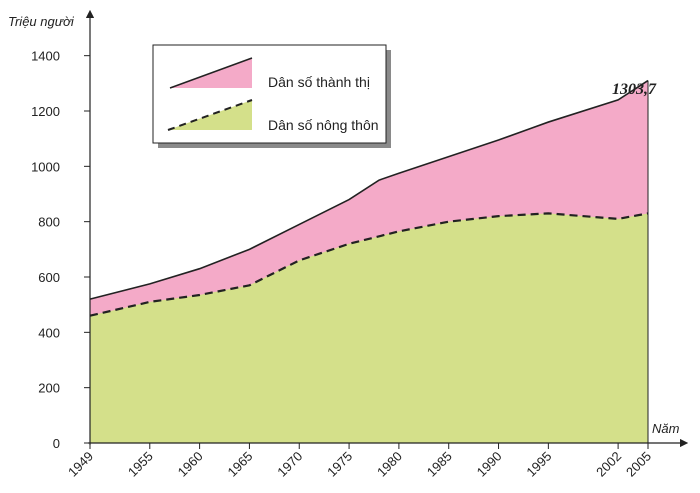  I want to click on y-tick-label: 800, so click(49, 222).